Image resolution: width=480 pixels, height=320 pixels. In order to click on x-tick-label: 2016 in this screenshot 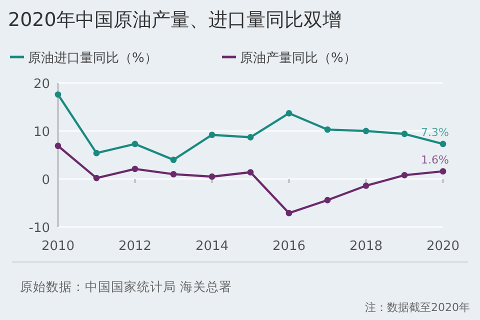, I will do `click(289, 246)`.